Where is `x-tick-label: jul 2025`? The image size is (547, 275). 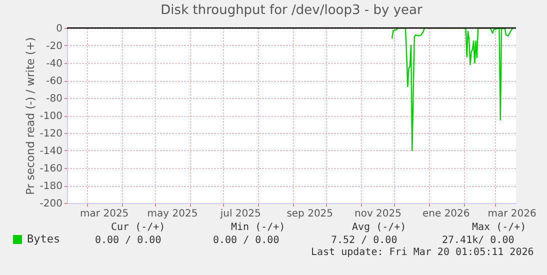
x-tick-label: jul 2025 is located at coordinates (240, 214).